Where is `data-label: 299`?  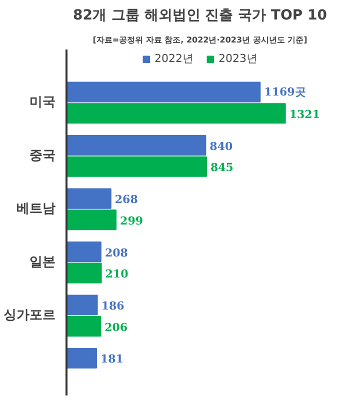
data-label: 299 is located at coordinates (132, 221).